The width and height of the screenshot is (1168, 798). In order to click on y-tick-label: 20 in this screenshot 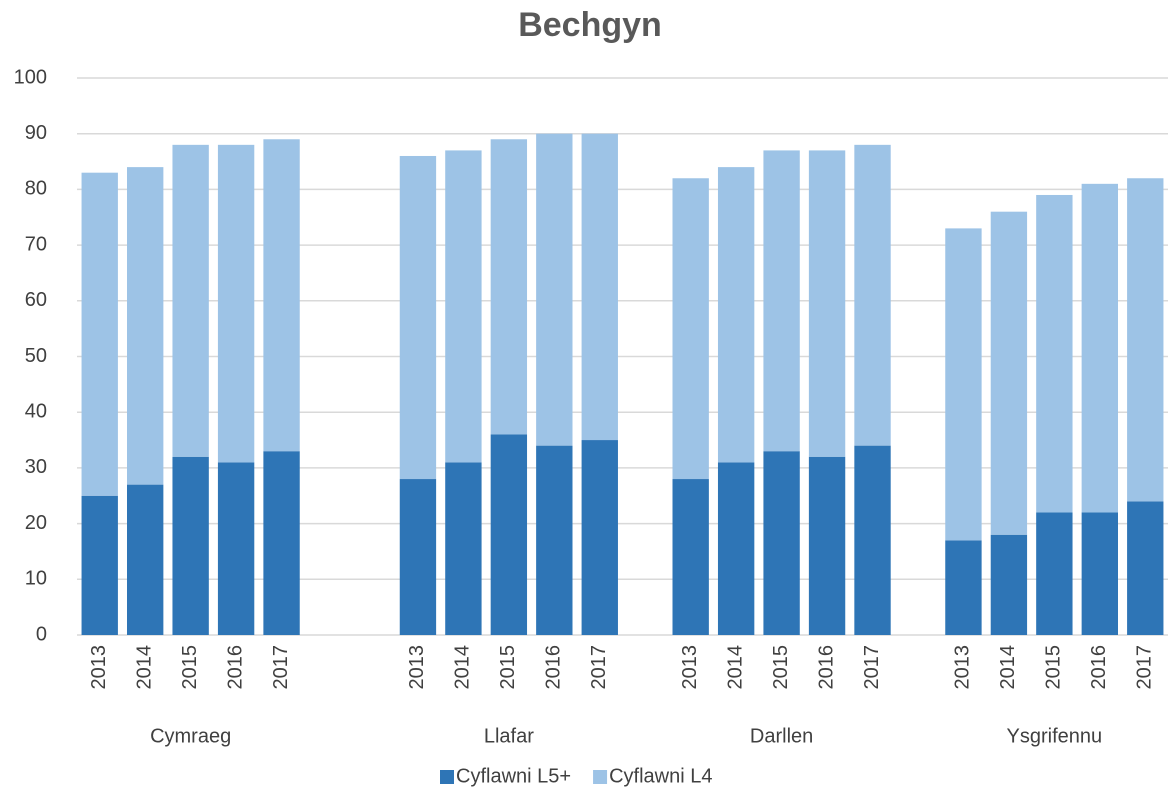, I will do `click(36, 523)`.